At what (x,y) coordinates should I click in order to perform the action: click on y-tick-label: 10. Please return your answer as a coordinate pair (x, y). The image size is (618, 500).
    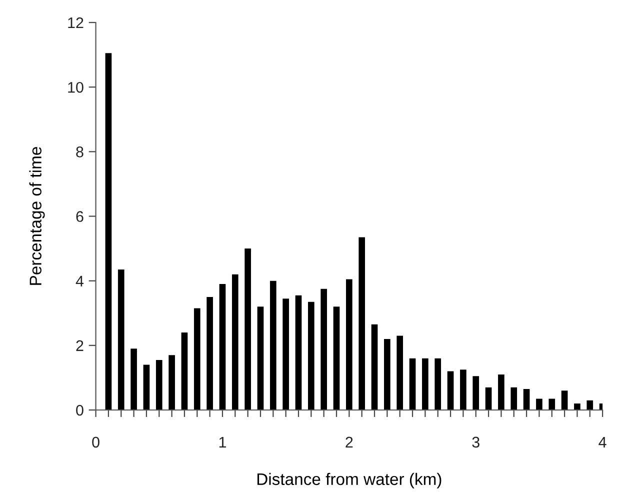
    Looking at the image, I should click on (76, 87).